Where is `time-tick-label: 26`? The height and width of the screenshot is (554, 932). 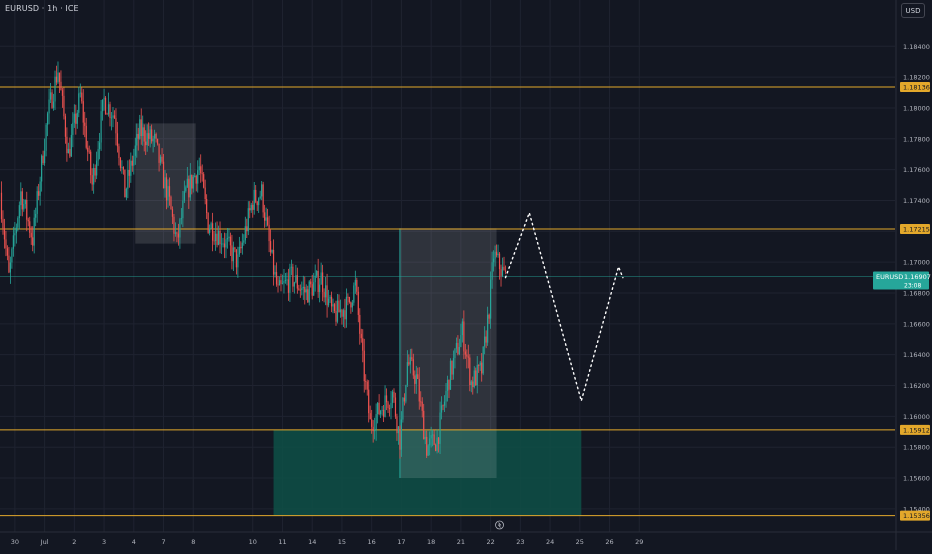
time-tick-label: 26 is located at coordinates (609, 542).